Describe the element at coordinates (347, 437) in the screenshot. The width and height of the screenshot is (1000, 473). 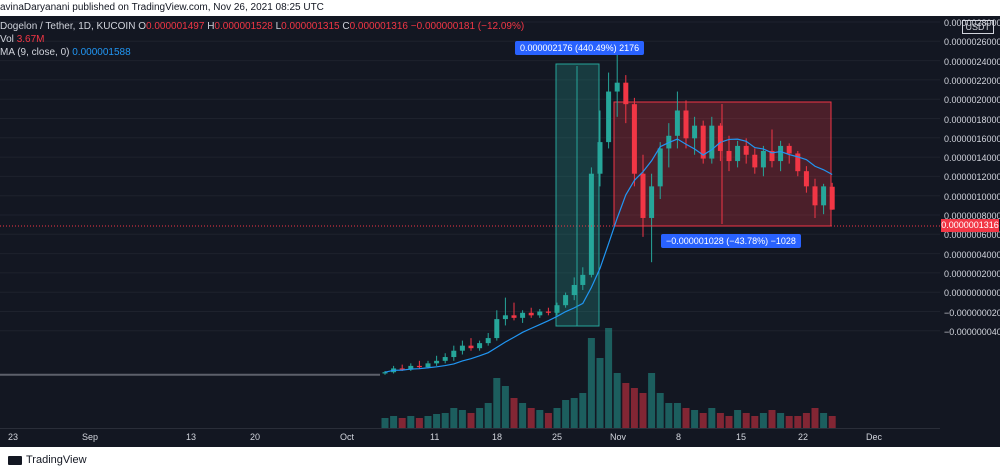
I see `time-tick: Oct` at that location.